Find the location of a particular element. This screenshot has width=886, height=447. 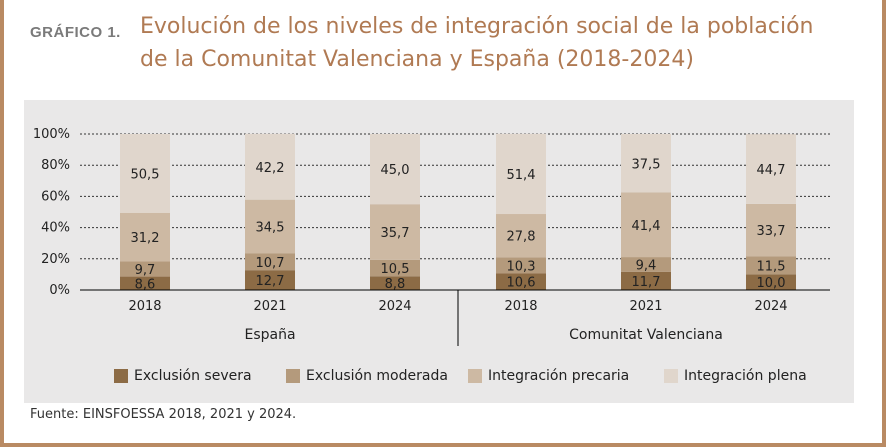

legend-label-integracion-precaria: Integración precaria is located at coordinates (559, 376).